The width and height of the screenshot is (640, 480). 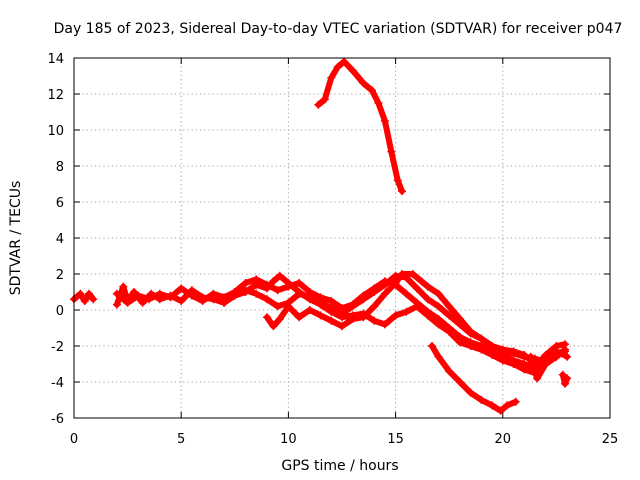 I want to click on y-tick-label: 10, so click(x=55, y=131).